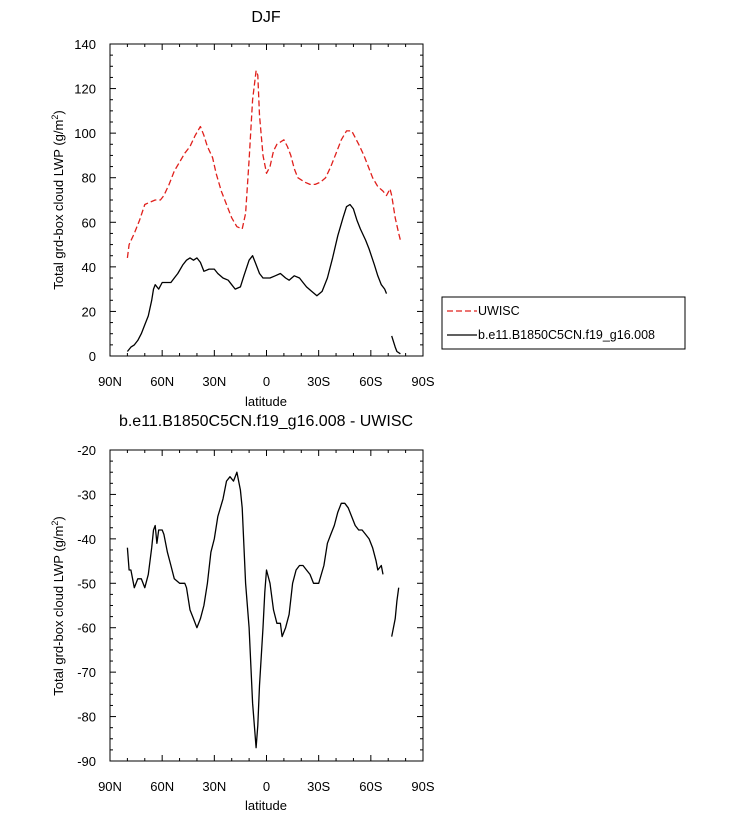 The width and height of the screenshot is (733, 820). I want to click on legend-label-model: b.e11.B1850C5CN.f19_g16.008, so click(566, 335).